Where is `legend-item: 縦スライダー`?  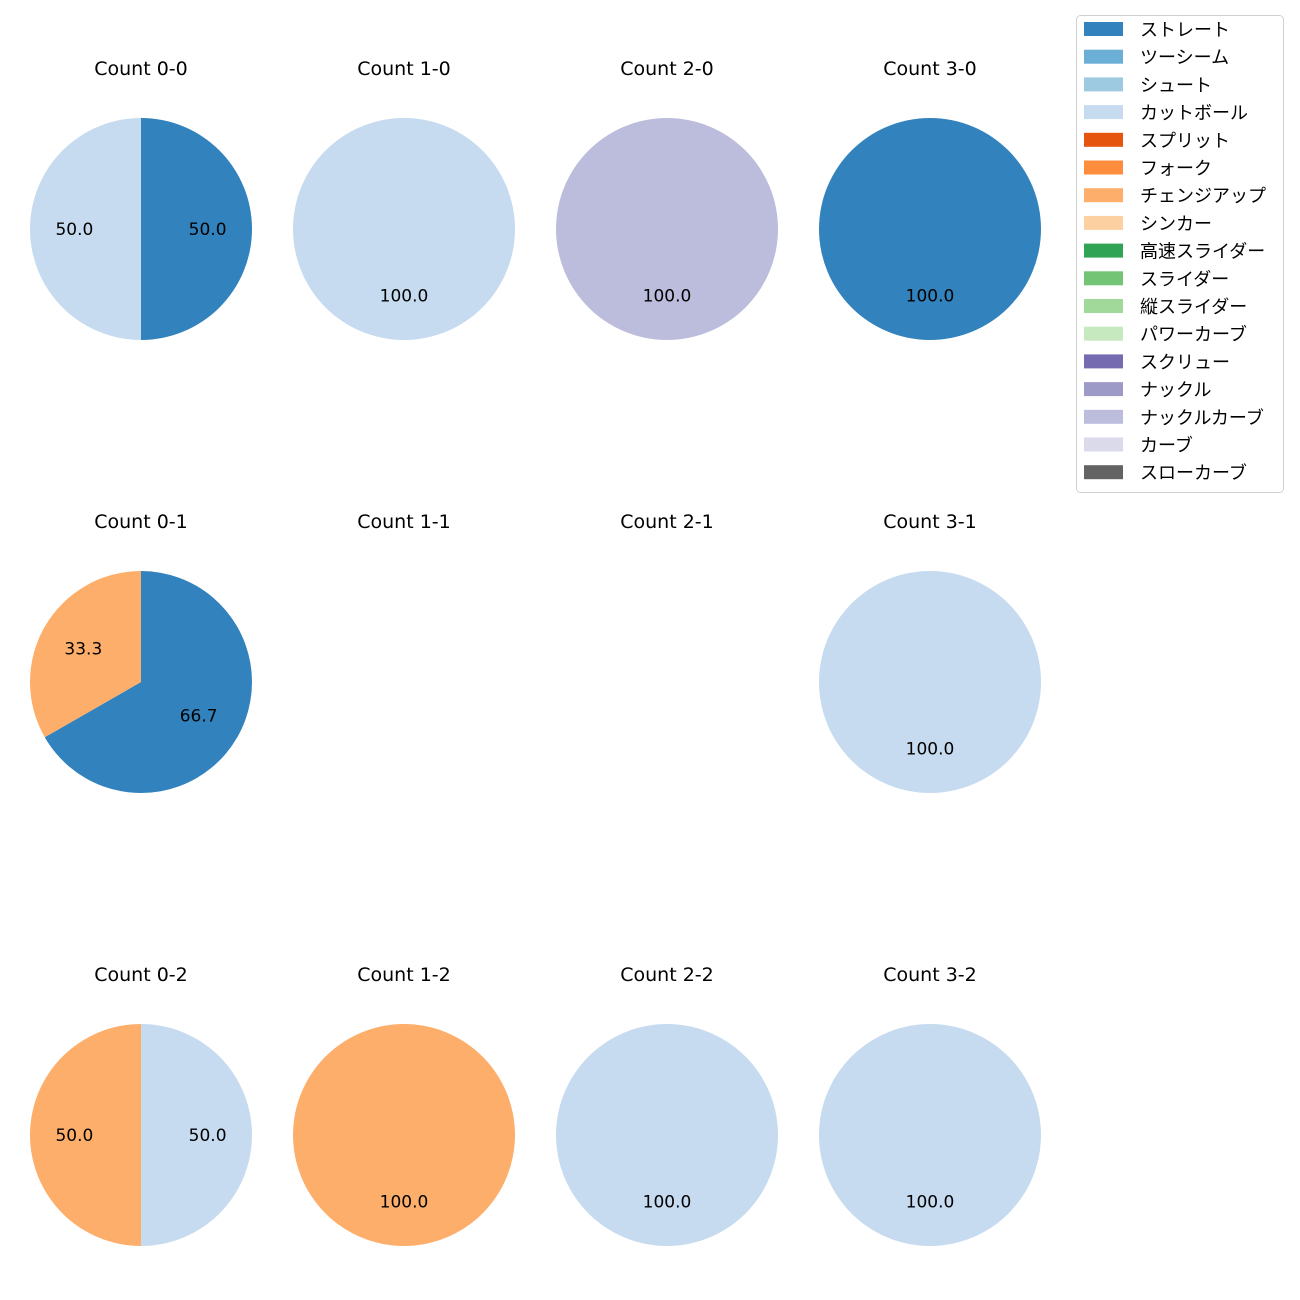
legend-item: 縦スライダー is located at coordinates (1165, 307).